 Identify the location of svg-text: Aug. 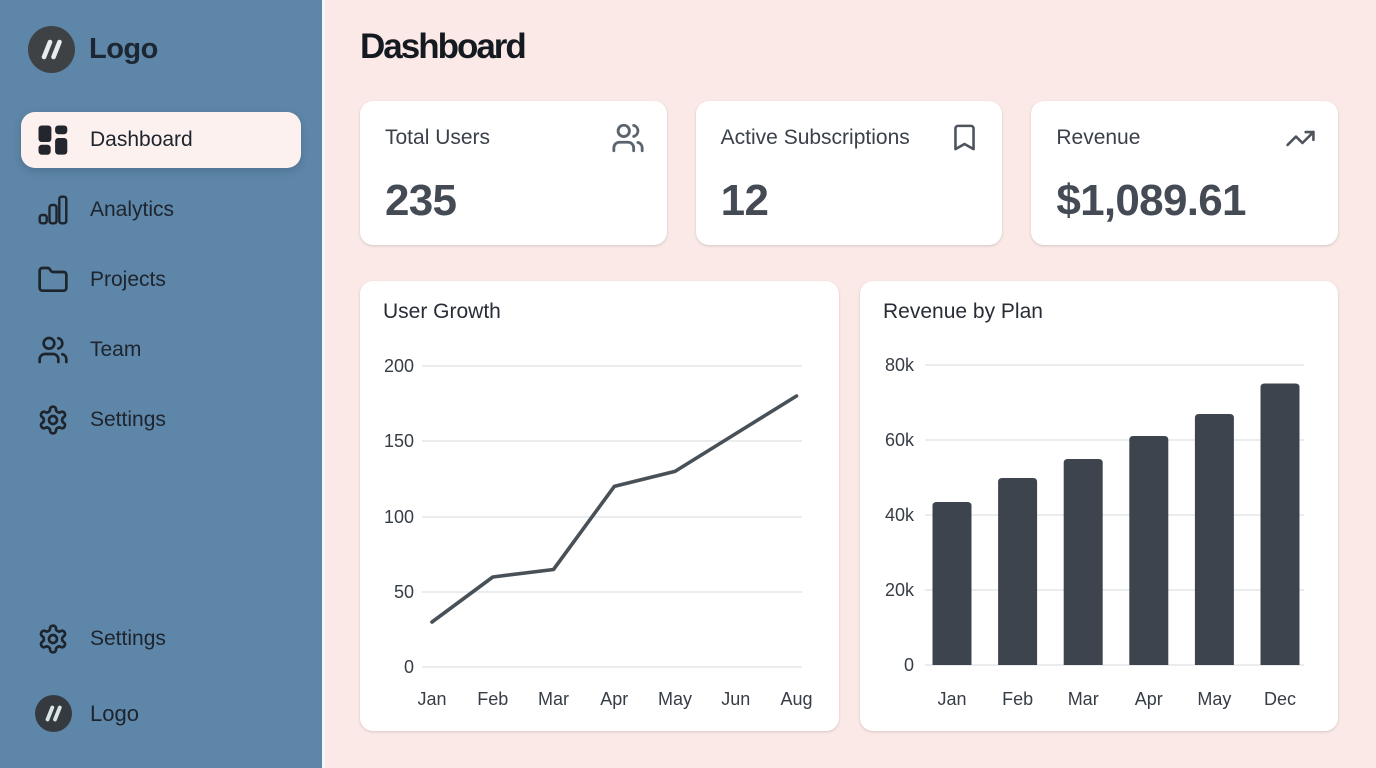
(796, 699).